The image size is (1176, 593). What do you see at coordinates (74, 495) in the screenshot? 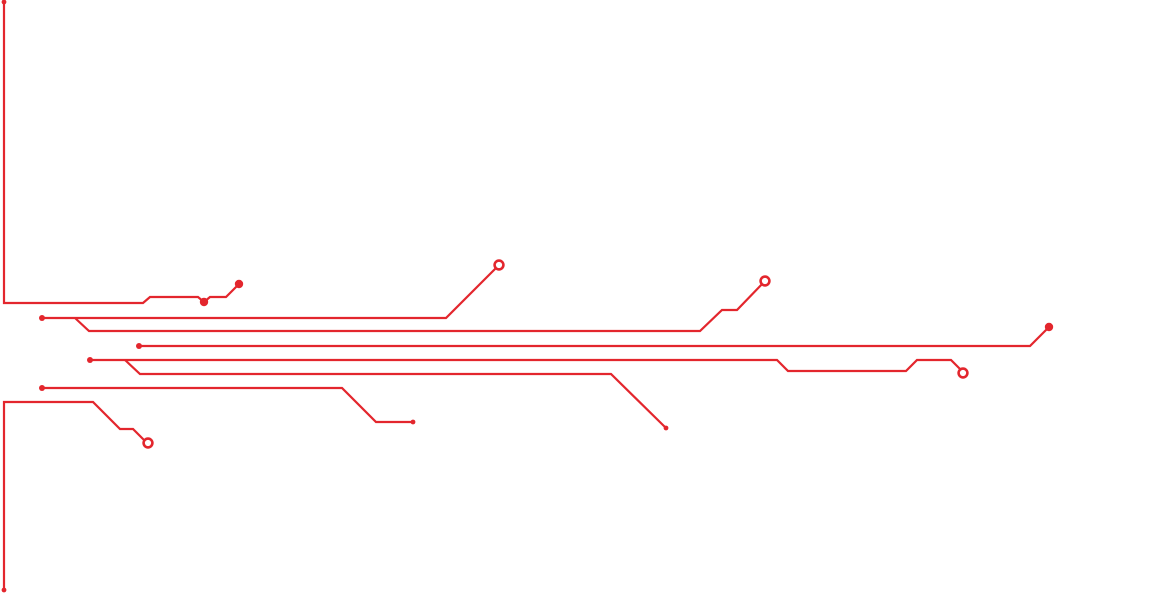
I see `trace-bottom-vertical` at bounding box center [74, 495].